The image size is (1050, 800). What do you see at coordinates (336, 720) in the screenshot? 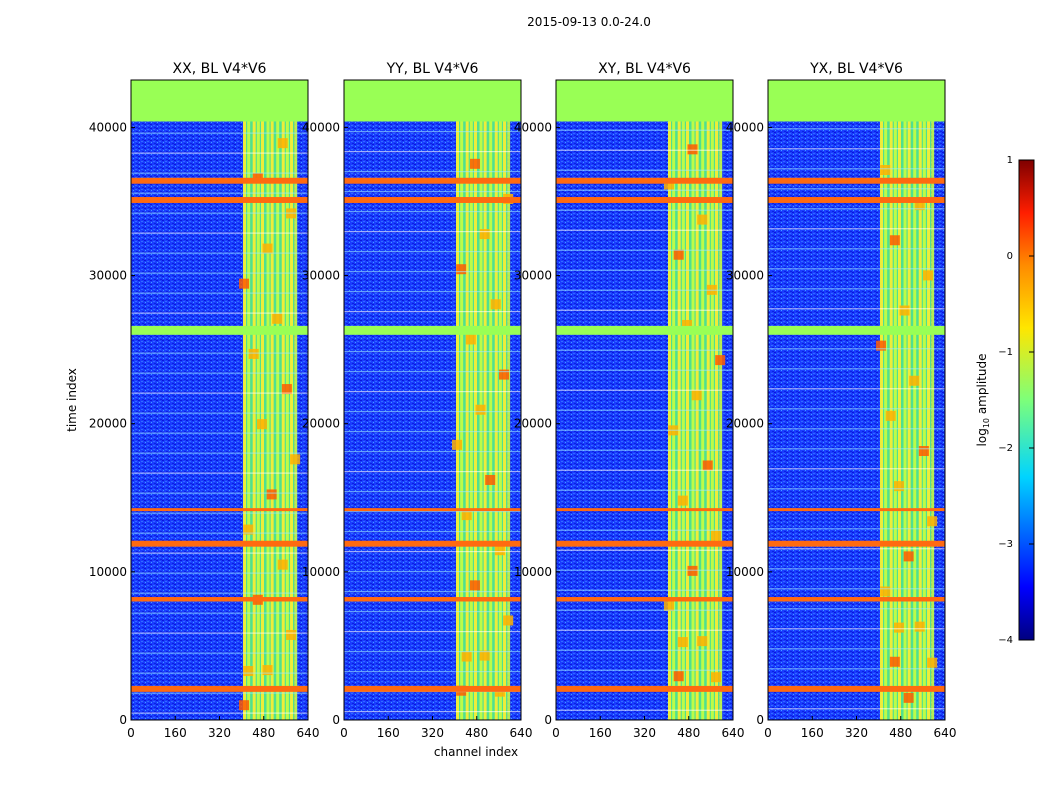
I see `y-tick-label: 0` at bounding box center [336, 720].